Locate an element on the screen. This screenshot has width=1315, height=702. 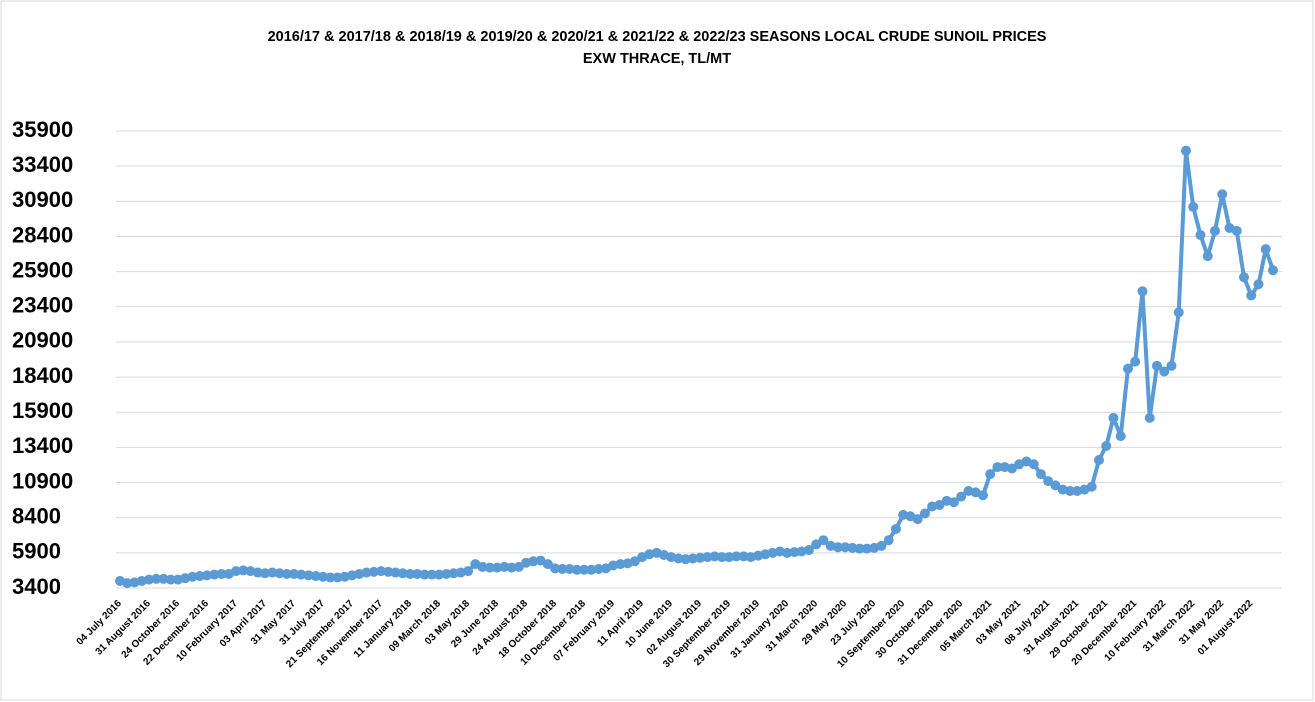
y-tick-label: 30900 is located at coordinates (42, 199).